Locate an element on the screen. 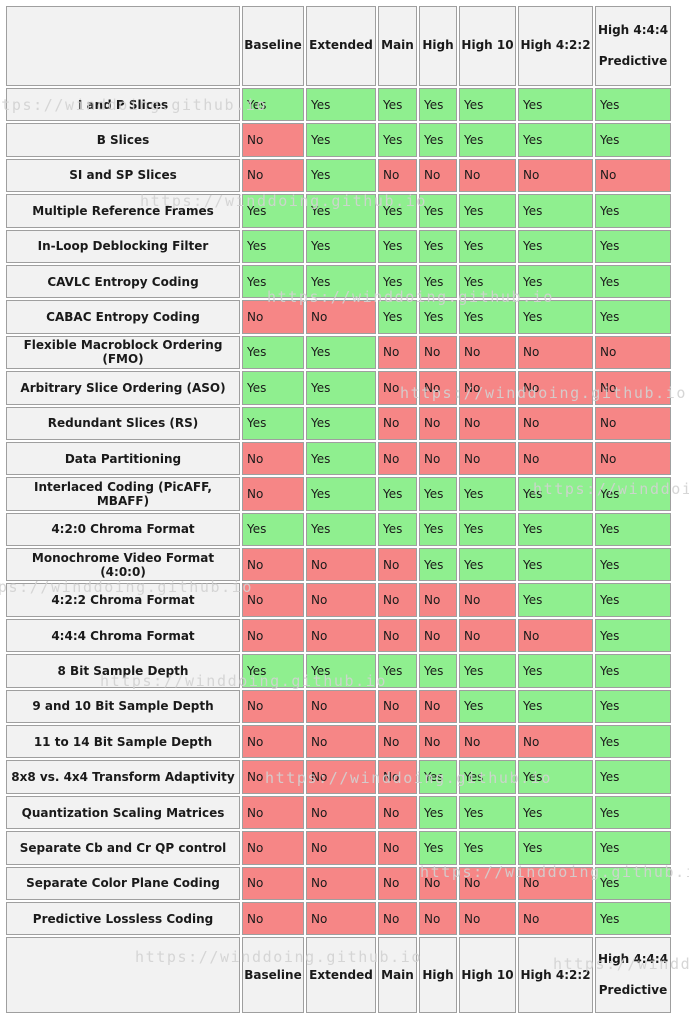 The image size is (689, 1015). header-column-extended: Extended is located at coordinates (341, 46).